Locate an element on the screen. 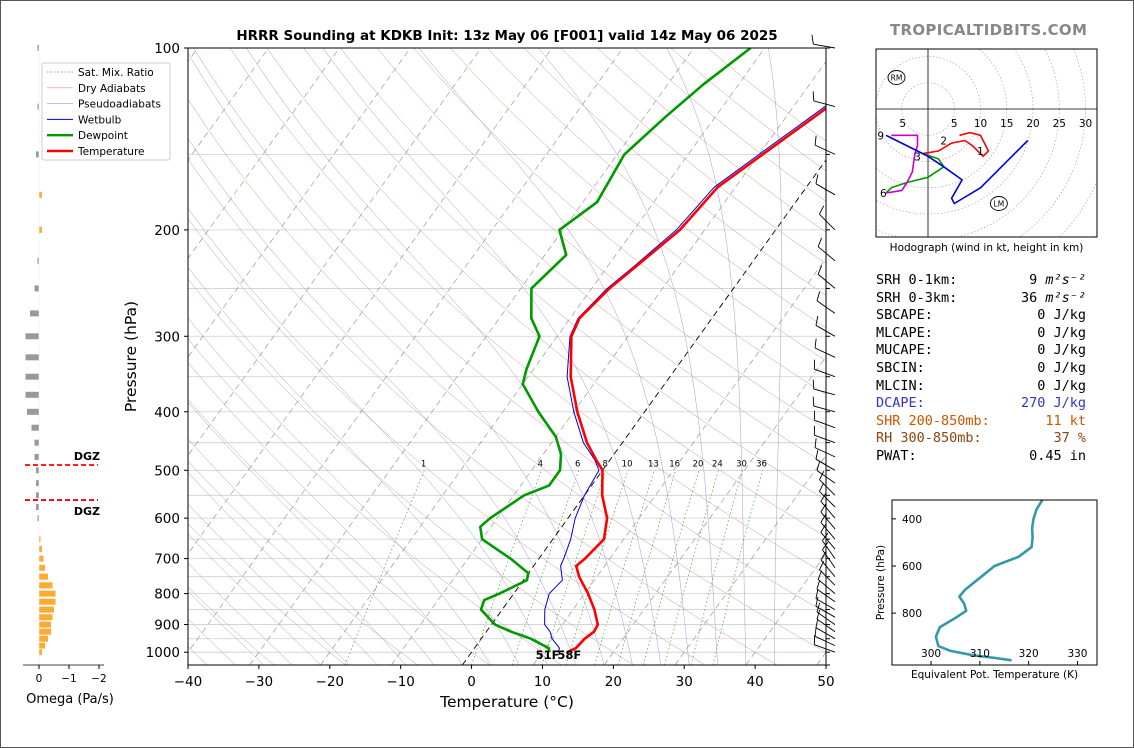  thetae-profile is located at coordinates (989, 581).